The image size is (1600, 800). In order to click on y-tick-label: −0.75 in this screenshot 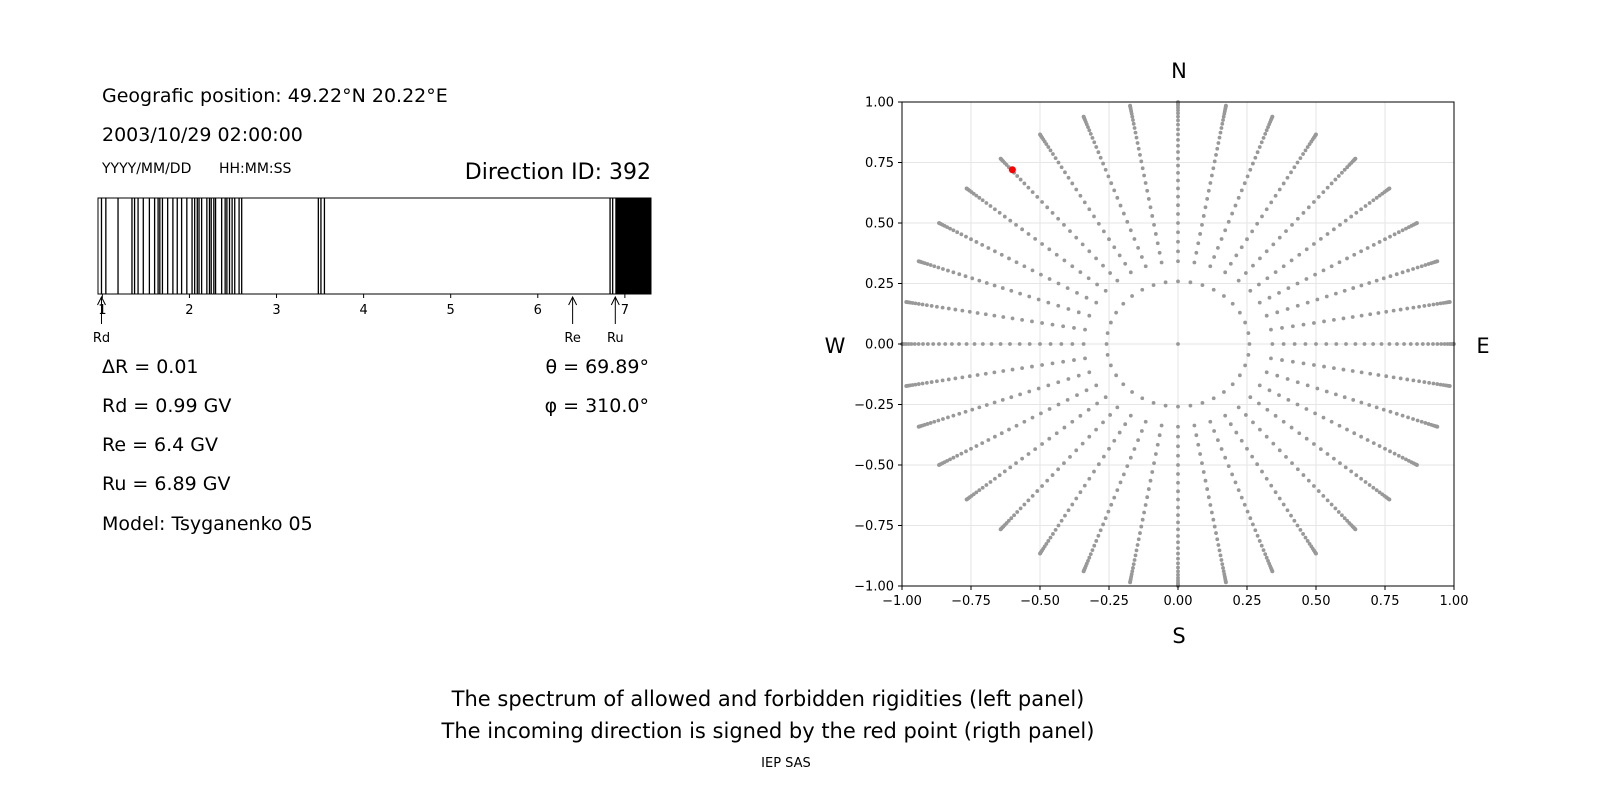, I will do `click(874, 526)`.